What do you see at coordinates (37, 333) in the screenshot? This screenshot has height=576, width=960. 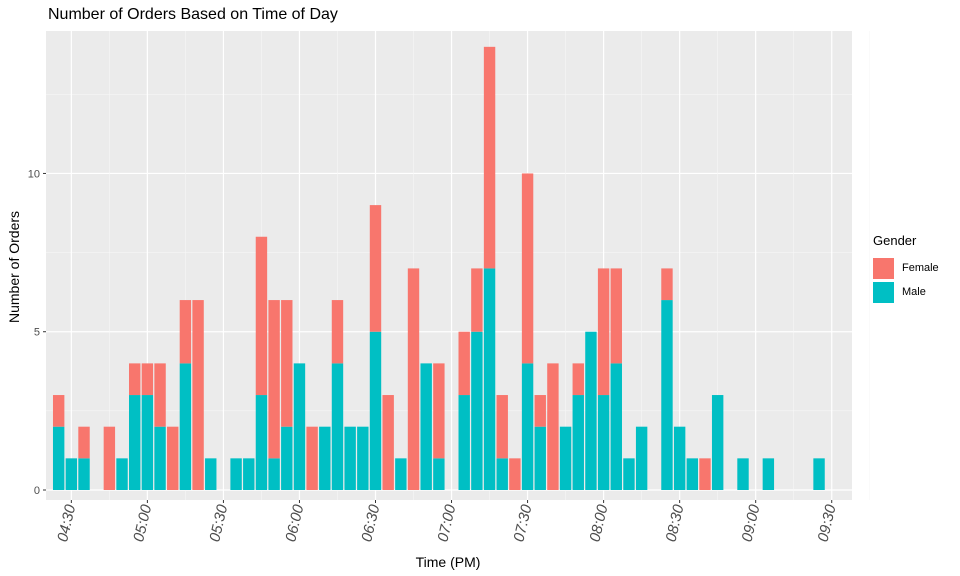 I see `y-tick-label: 5` at bounding box center [37, 333].